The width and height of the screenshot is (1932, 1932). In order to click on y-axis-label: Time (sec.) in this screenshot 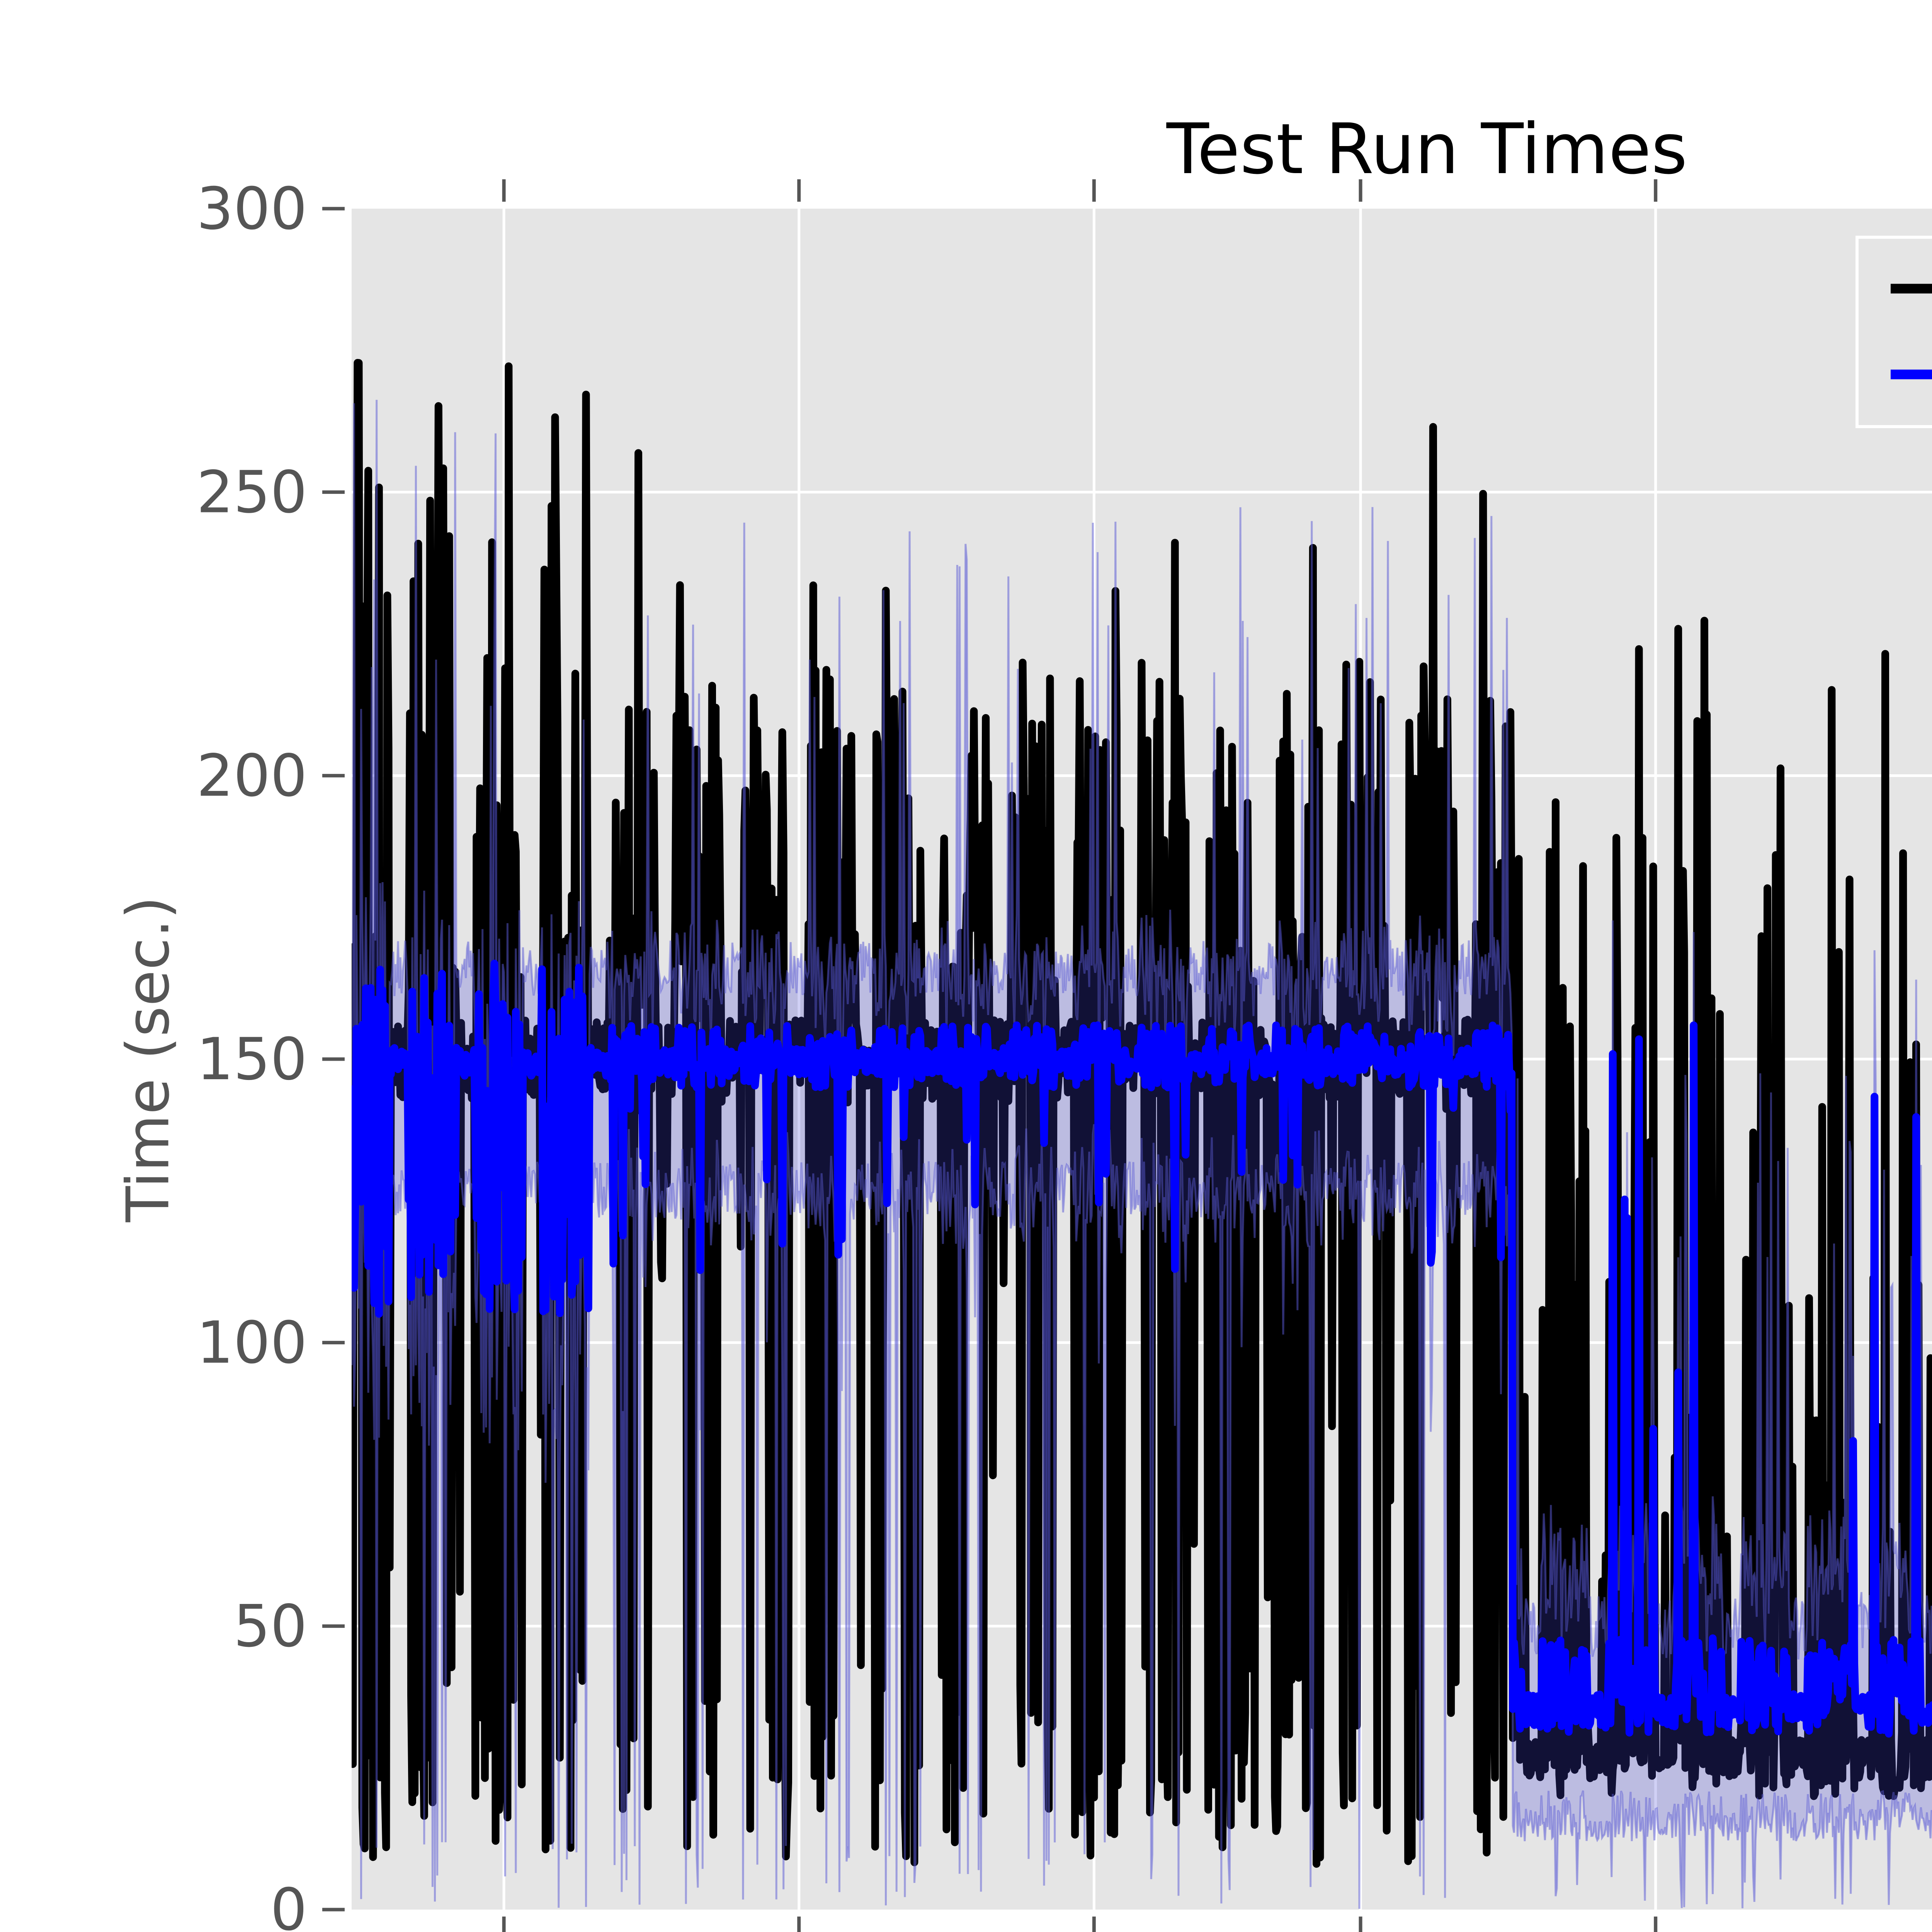, I will do `click(148, 1059)`.